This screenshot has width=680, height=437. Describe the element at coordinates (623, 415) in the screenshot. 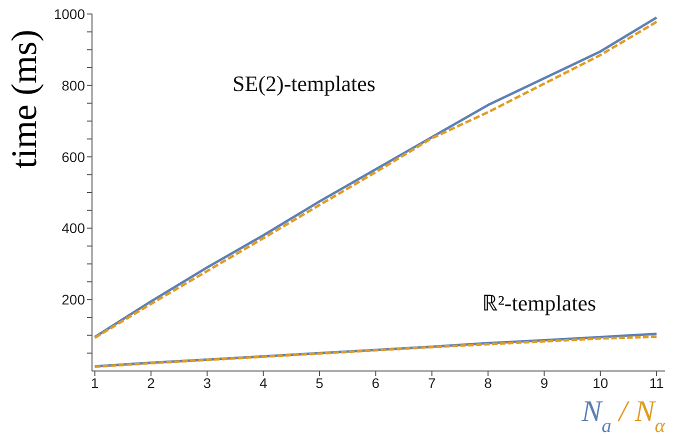

I see `x-axis-title: N$_{a}$ / N$_{α}$` at that location.